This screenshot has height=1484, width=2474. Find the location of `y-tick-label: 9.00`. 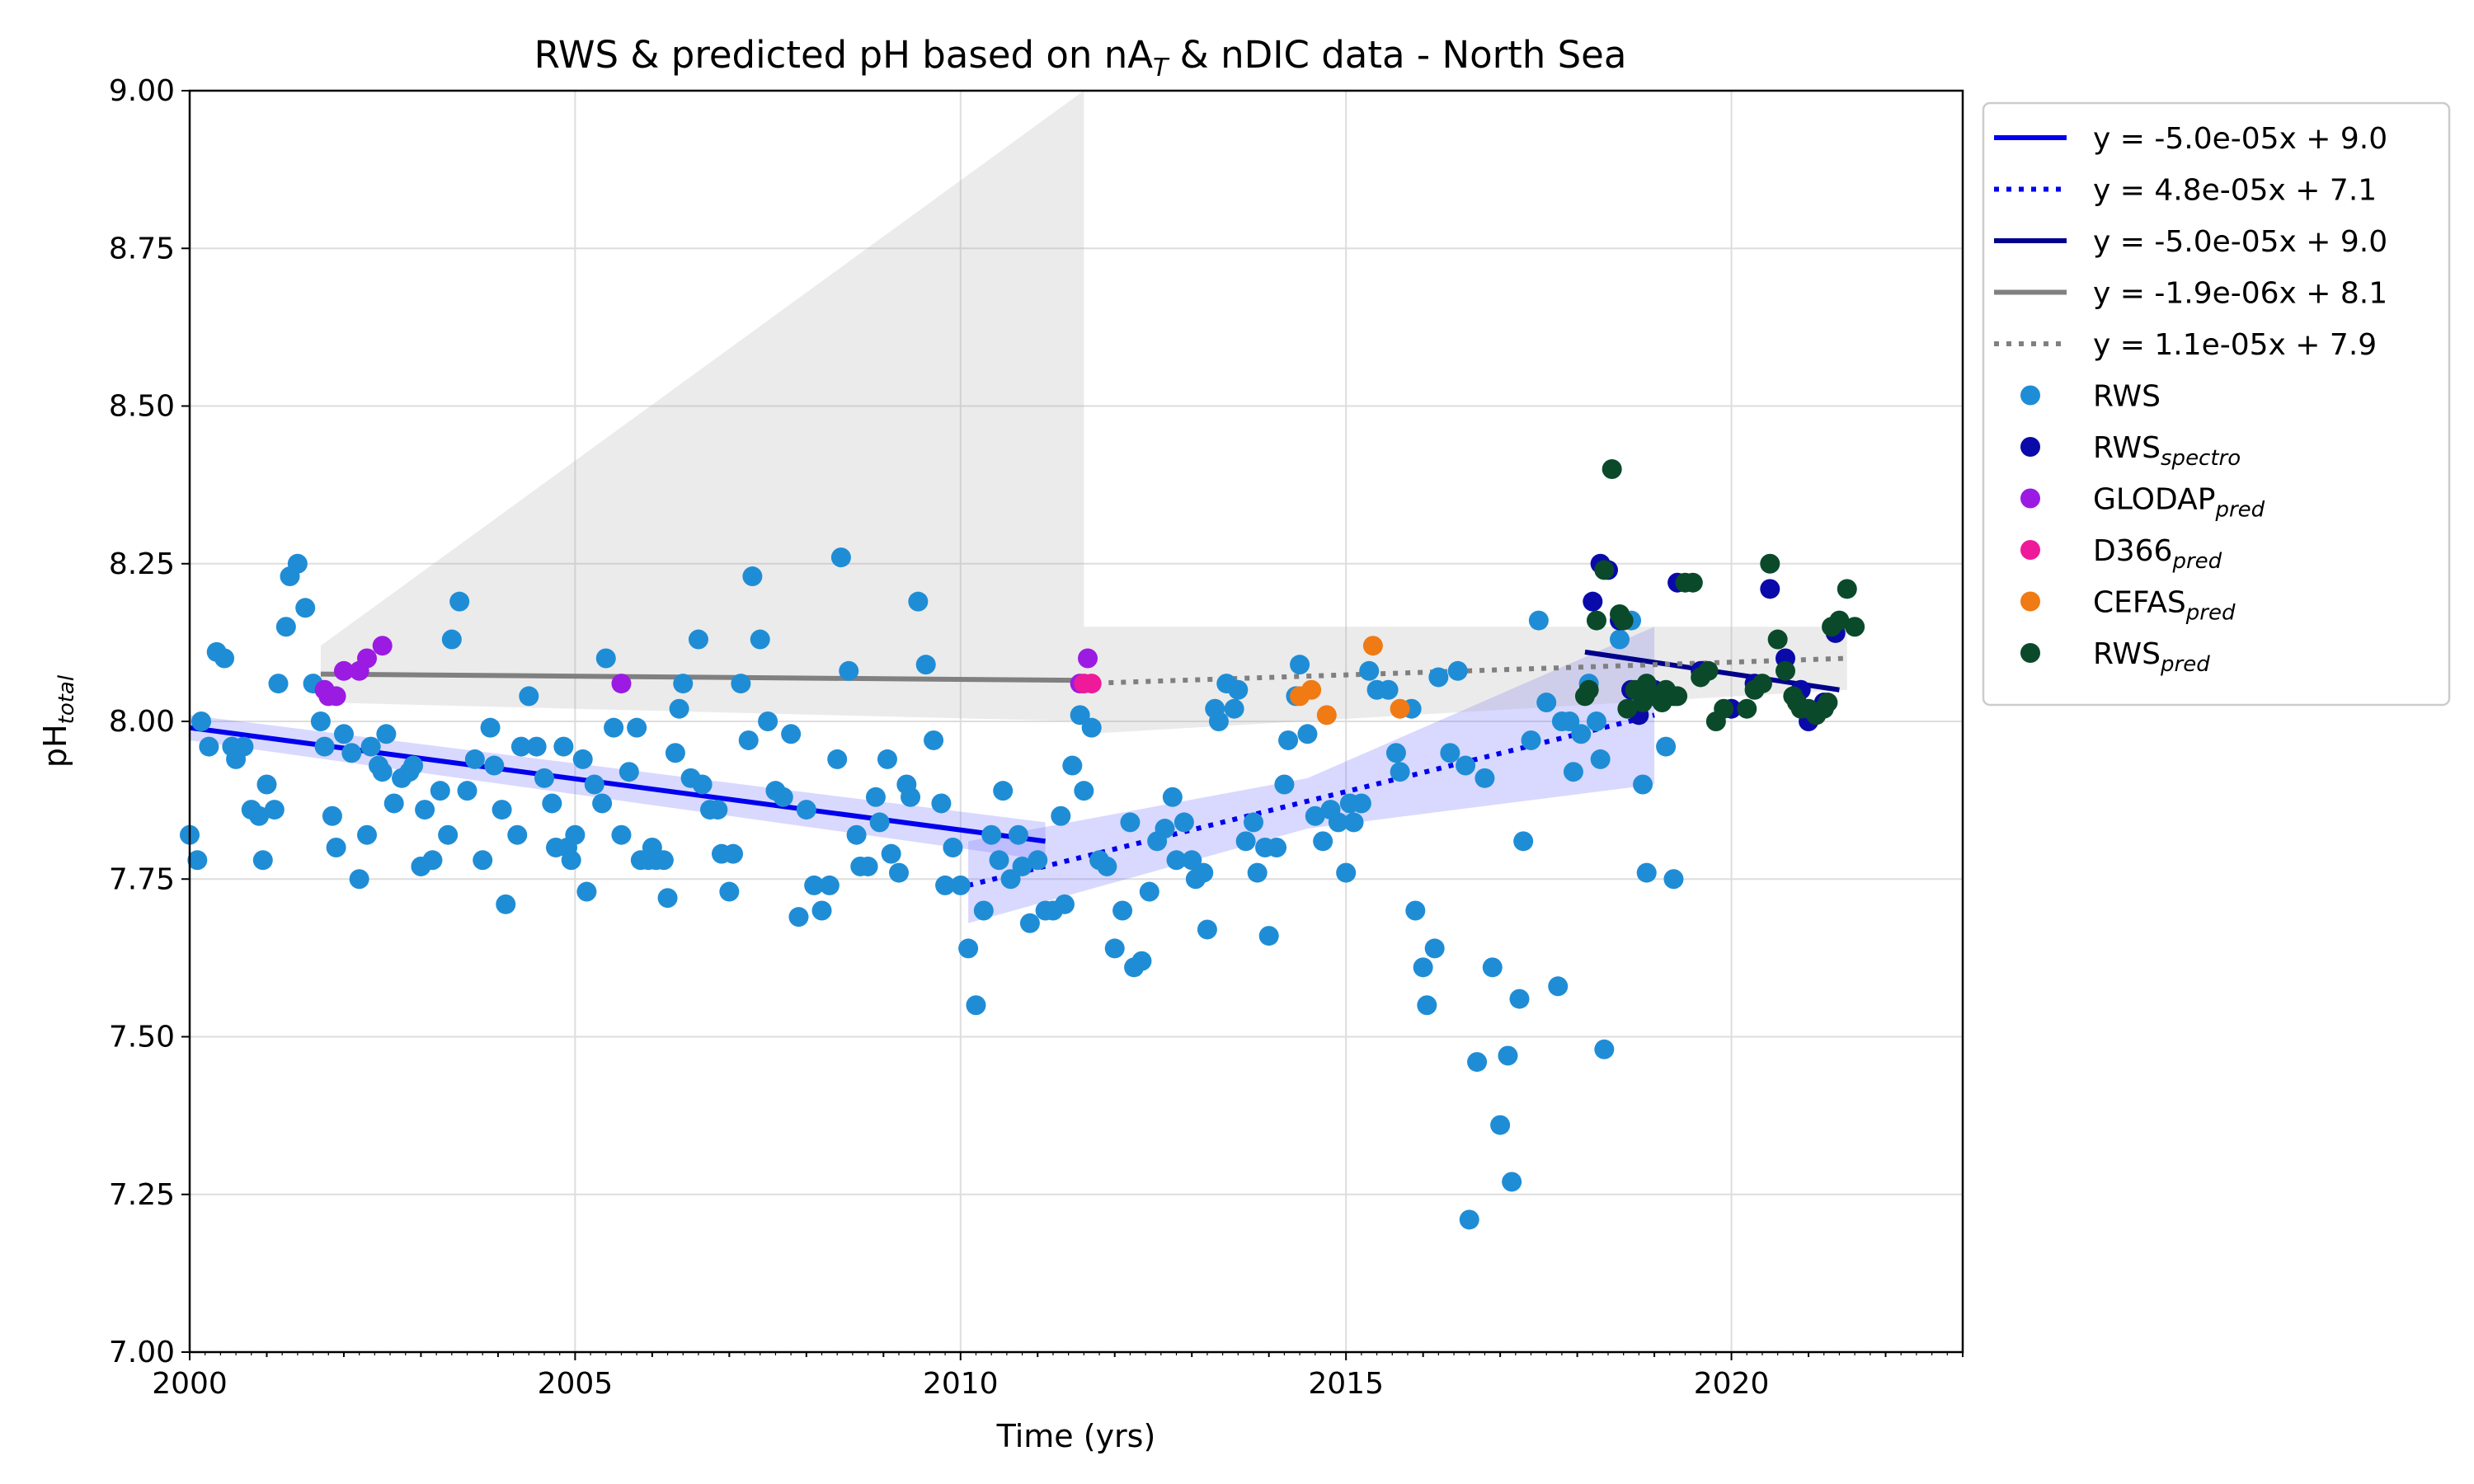

y-tick-label: 9.00 is located at coordinates (142, 91).